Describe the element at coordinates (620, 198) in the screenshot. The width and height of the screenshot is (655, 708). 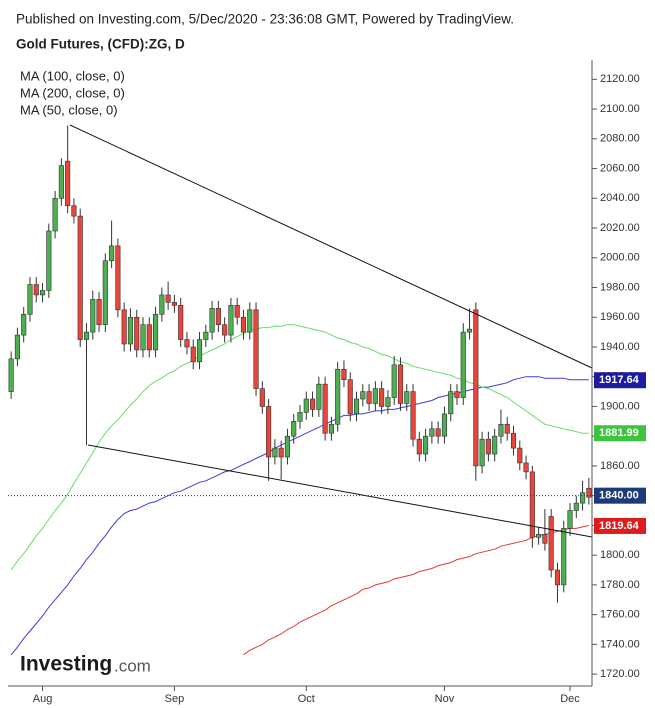
I see `y-tick-label: 2040.00` at that location.